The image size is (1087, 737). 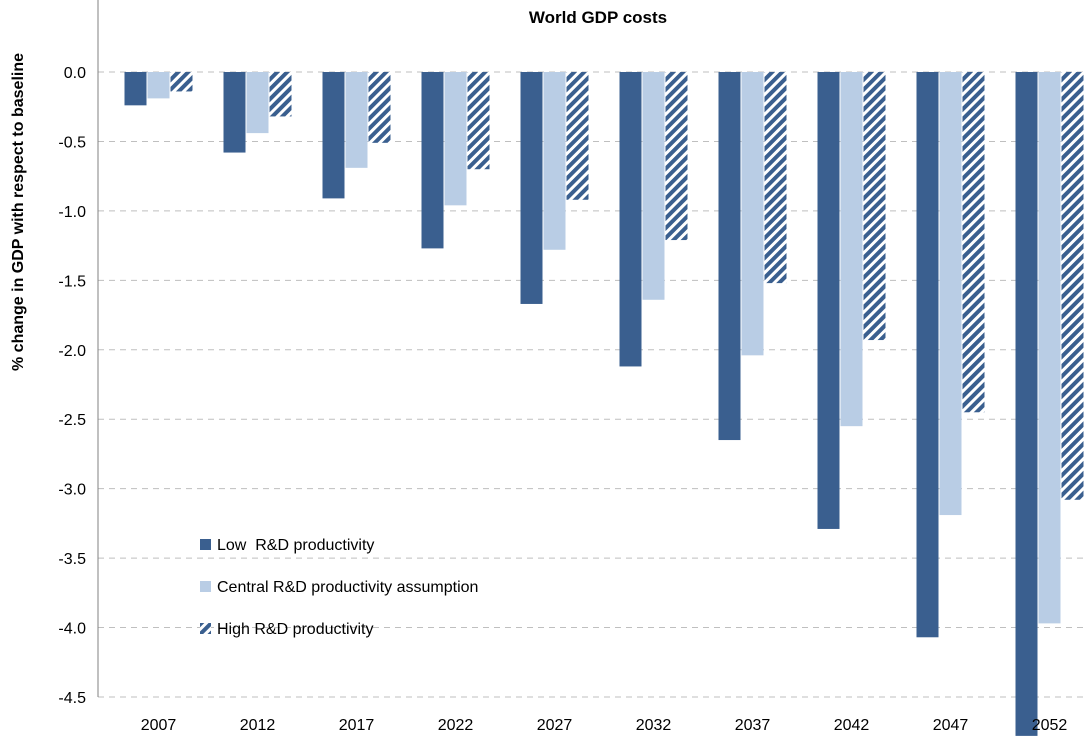 I want to click on x-tick-label: 2047, so click(x=951, y=725).